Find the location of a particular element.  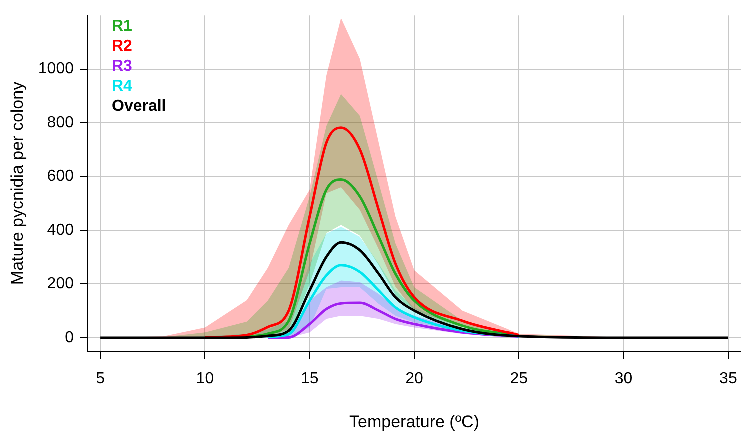

x-tick-label: 15 is located at coordinates (309, 379).